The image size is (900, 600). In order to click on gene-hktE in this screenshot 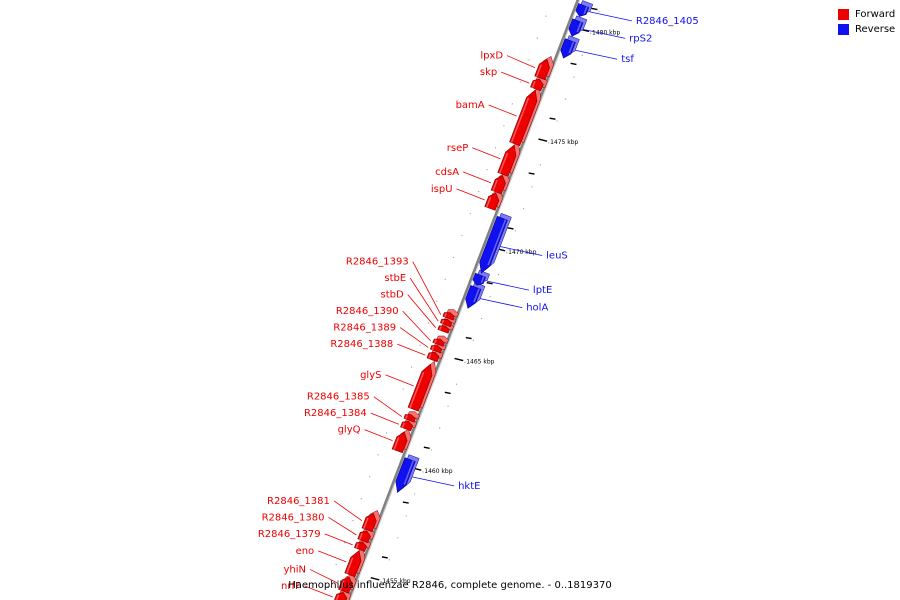, I will do `click(407, 473)`.